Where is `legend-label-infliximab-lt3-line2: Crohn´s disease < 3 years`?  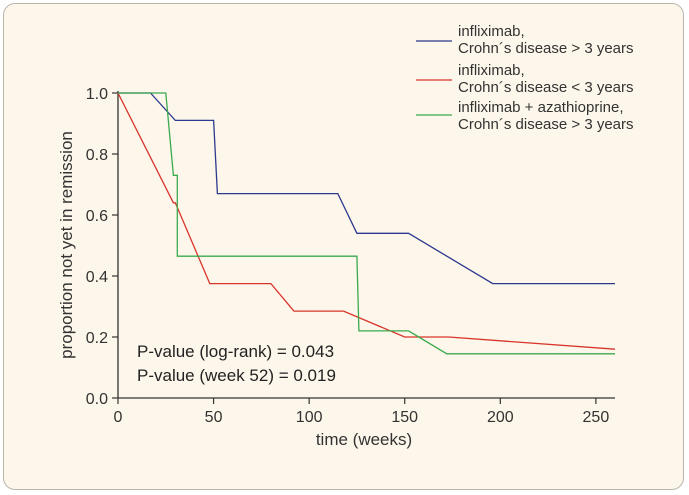
legend-label-infliximab-lt3-line2: Crohn´s disease < 3 years is located at coordinates (546, 87).